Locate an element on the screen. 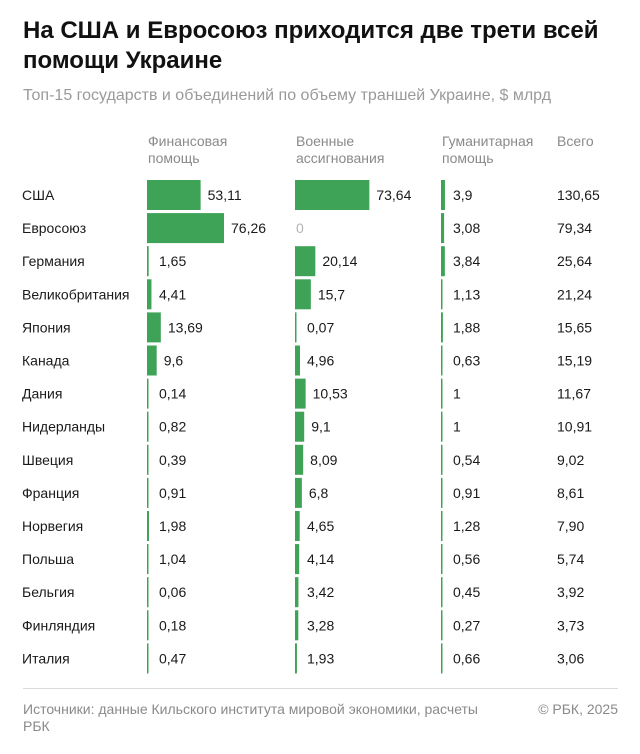  humanitarian-value-label: 0,66 is located at coordinates (466, 658).